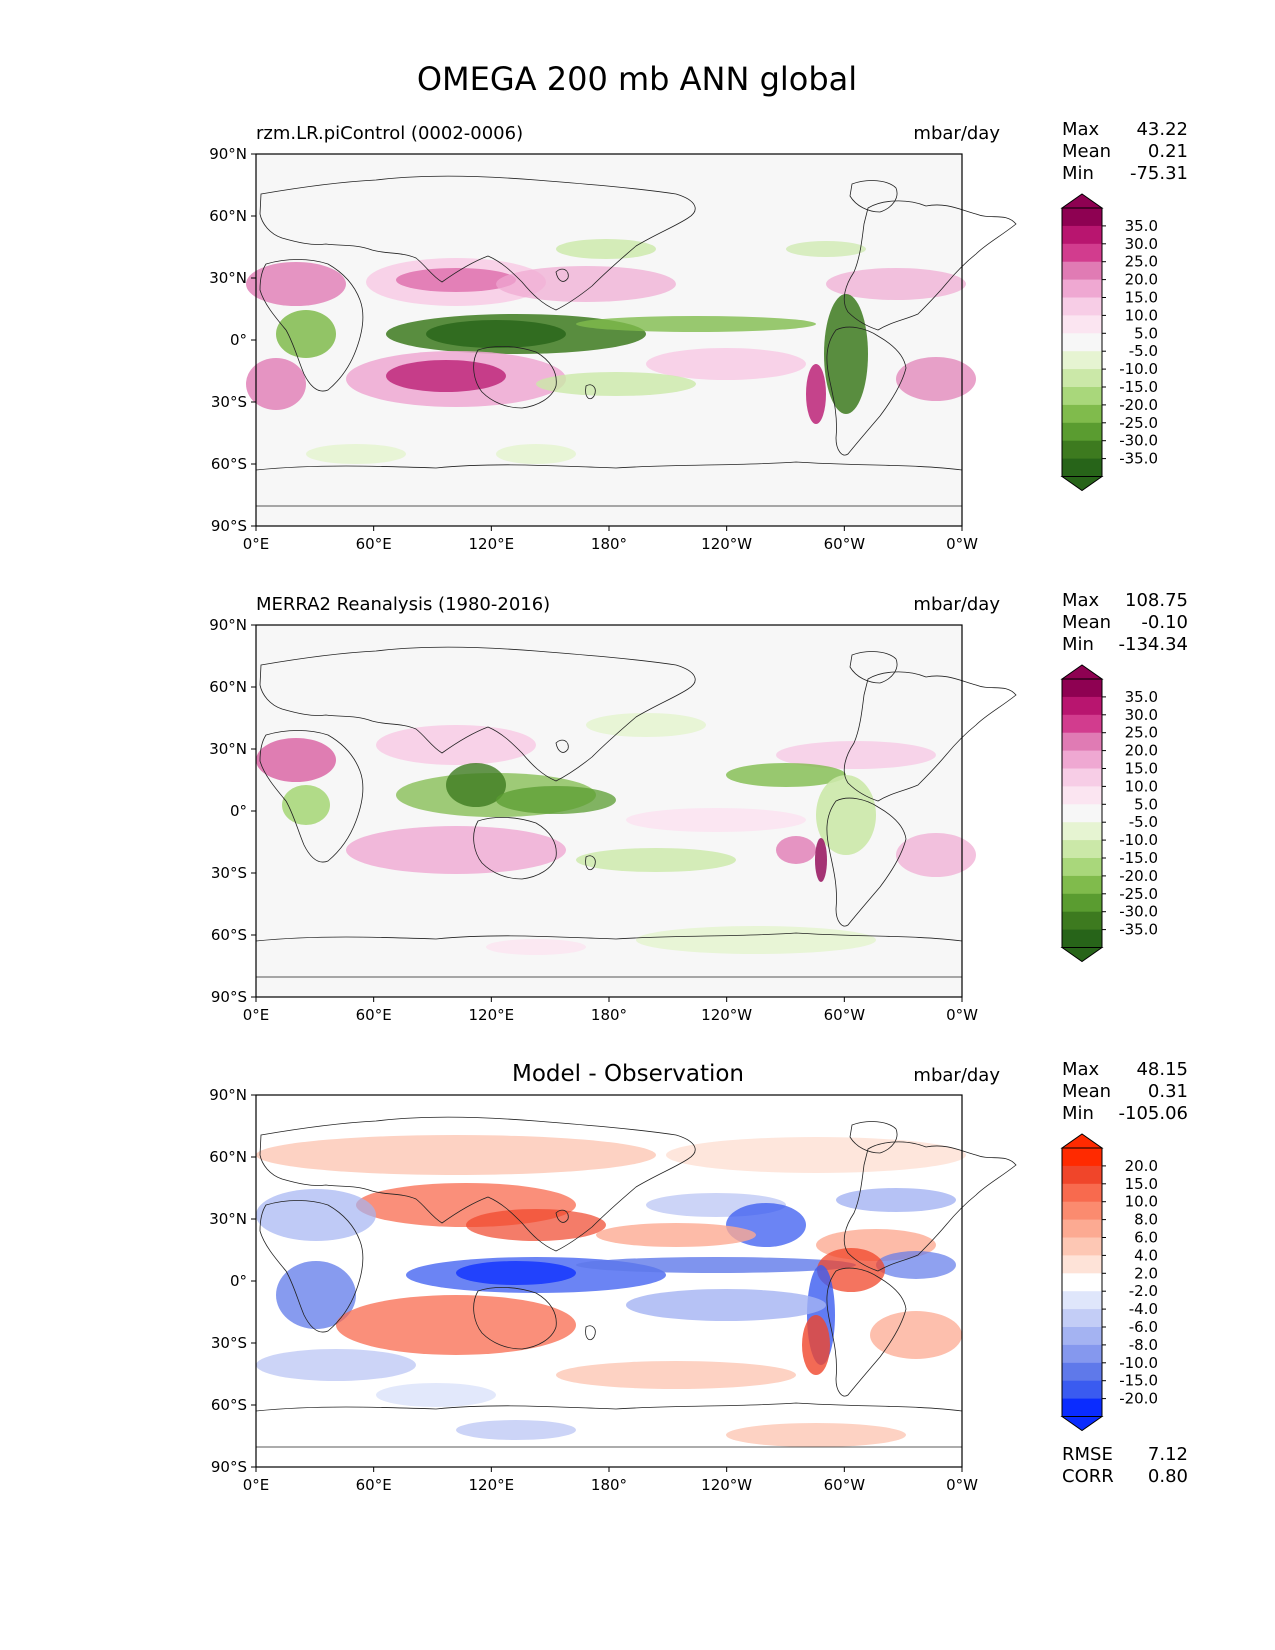 This screenshot has width=1275, height=1650. I want to click on stat-value: -105.06, so click(1153, 1113).